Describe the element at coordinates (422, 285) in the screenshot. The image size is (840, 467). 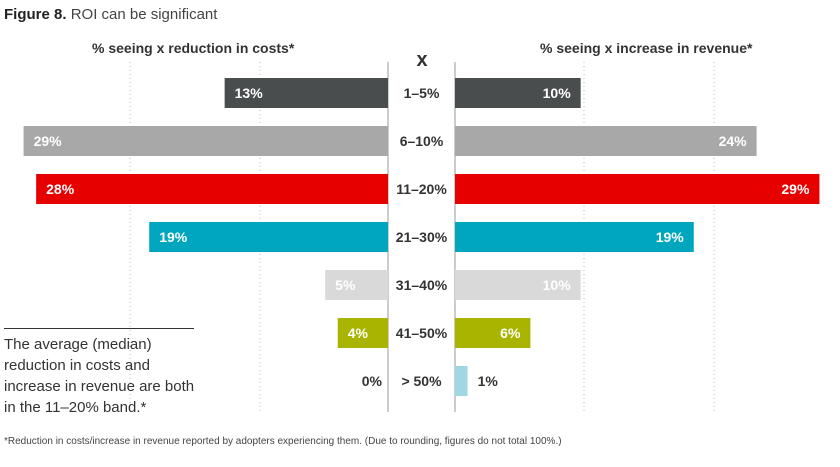
I see `category-label-4: 31–40%` at that location.